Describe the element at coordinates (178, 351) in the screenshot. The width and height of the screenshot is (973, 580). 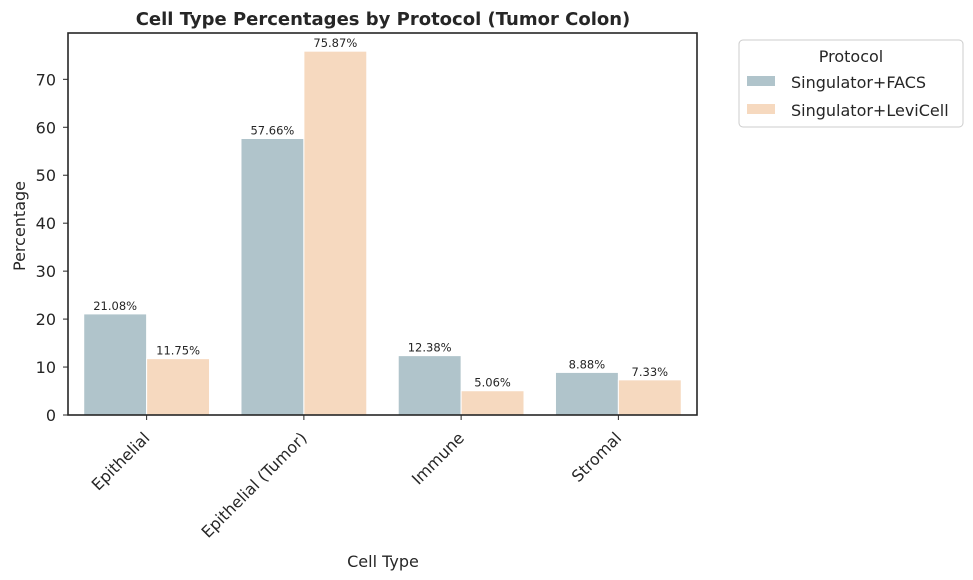
I see `bar-value-label-singulator-levicell-epithelial: 11.75%` at that location.